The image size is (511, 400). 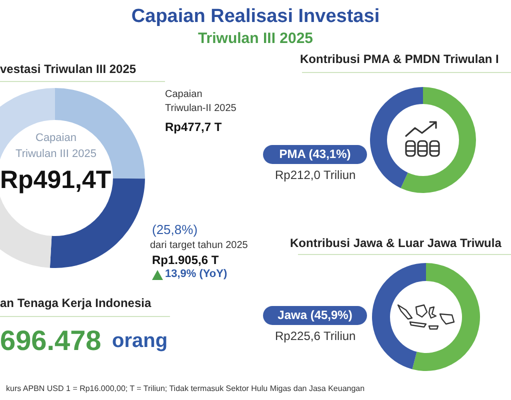 What do you see at coordinates (193, 127) in the screenshot?
I see `text: Rp477,7 T` at bounding box center [193, 127].